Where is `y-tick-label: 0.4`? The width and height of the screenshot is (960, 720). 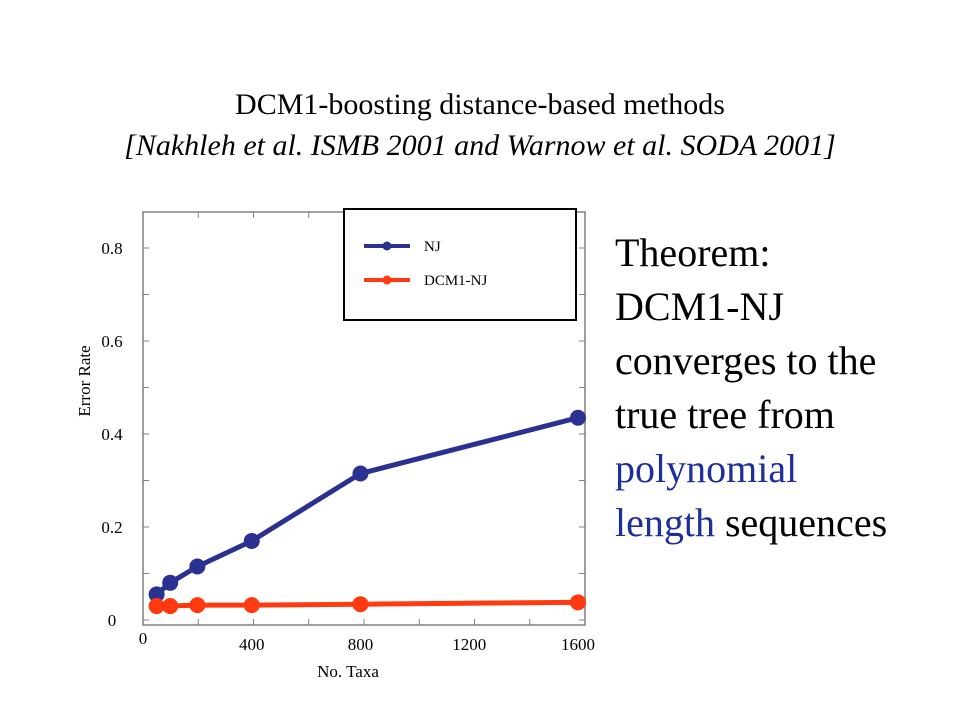
y-tick-label: 0.4 is located at coordinates (112, 434).